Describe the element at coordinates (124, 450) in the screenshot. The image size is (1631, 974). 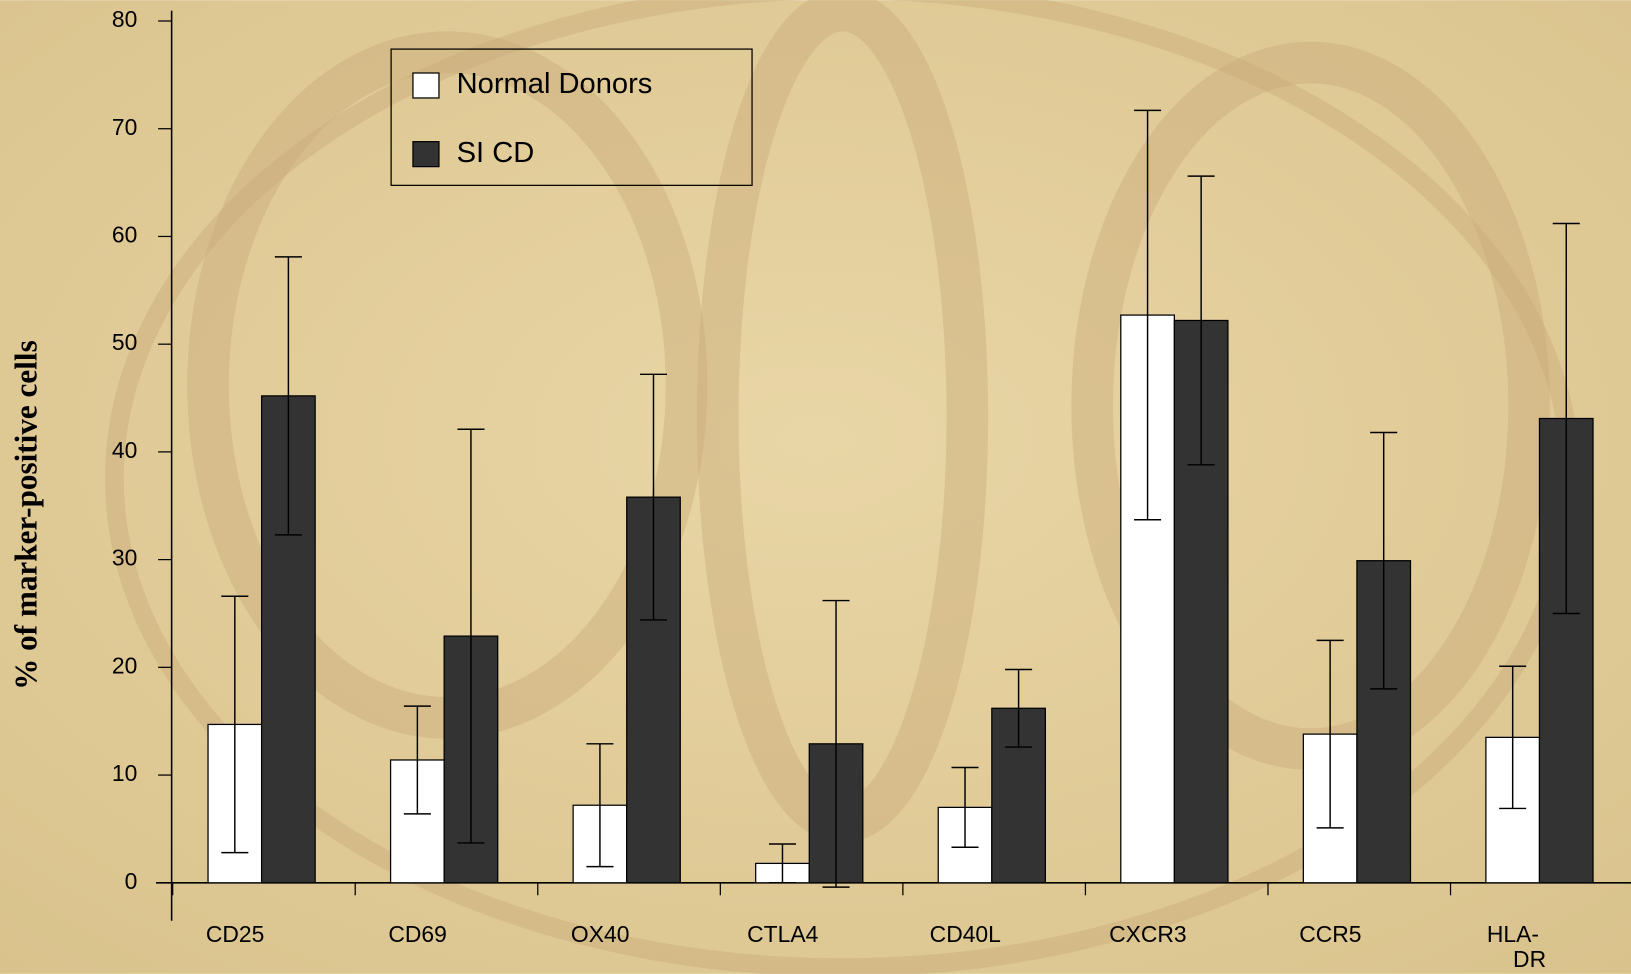
I see `y-tick-label: 40` at that location.